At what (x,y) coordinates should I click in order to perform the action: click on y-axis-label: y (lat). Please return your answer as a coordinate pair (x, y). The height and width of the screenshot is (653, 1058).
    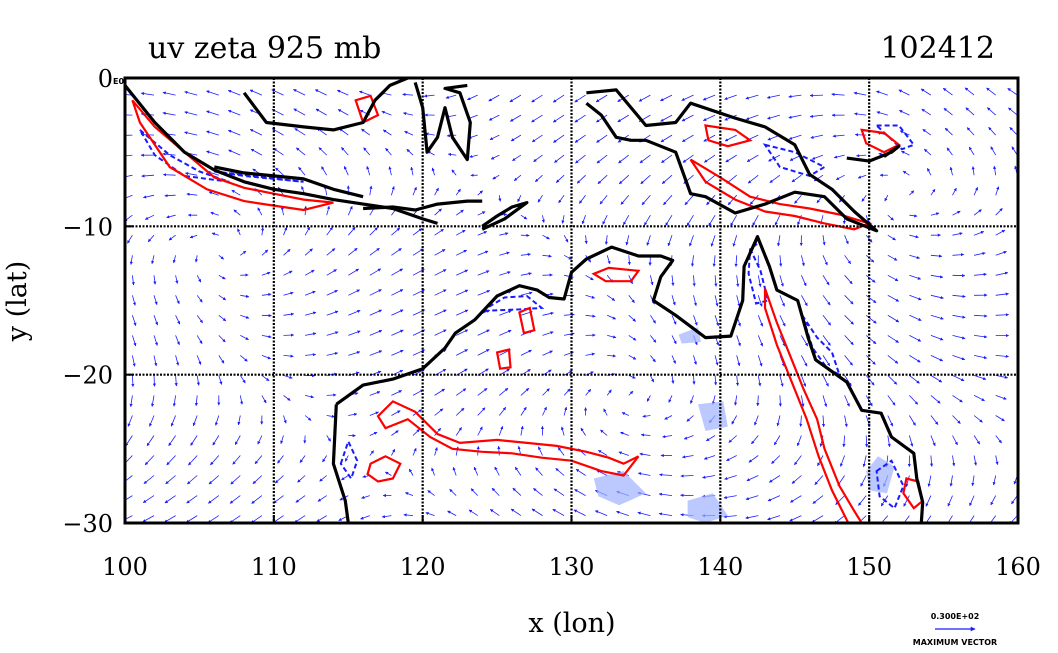
    Looking at the image, I should click on (17, 302).